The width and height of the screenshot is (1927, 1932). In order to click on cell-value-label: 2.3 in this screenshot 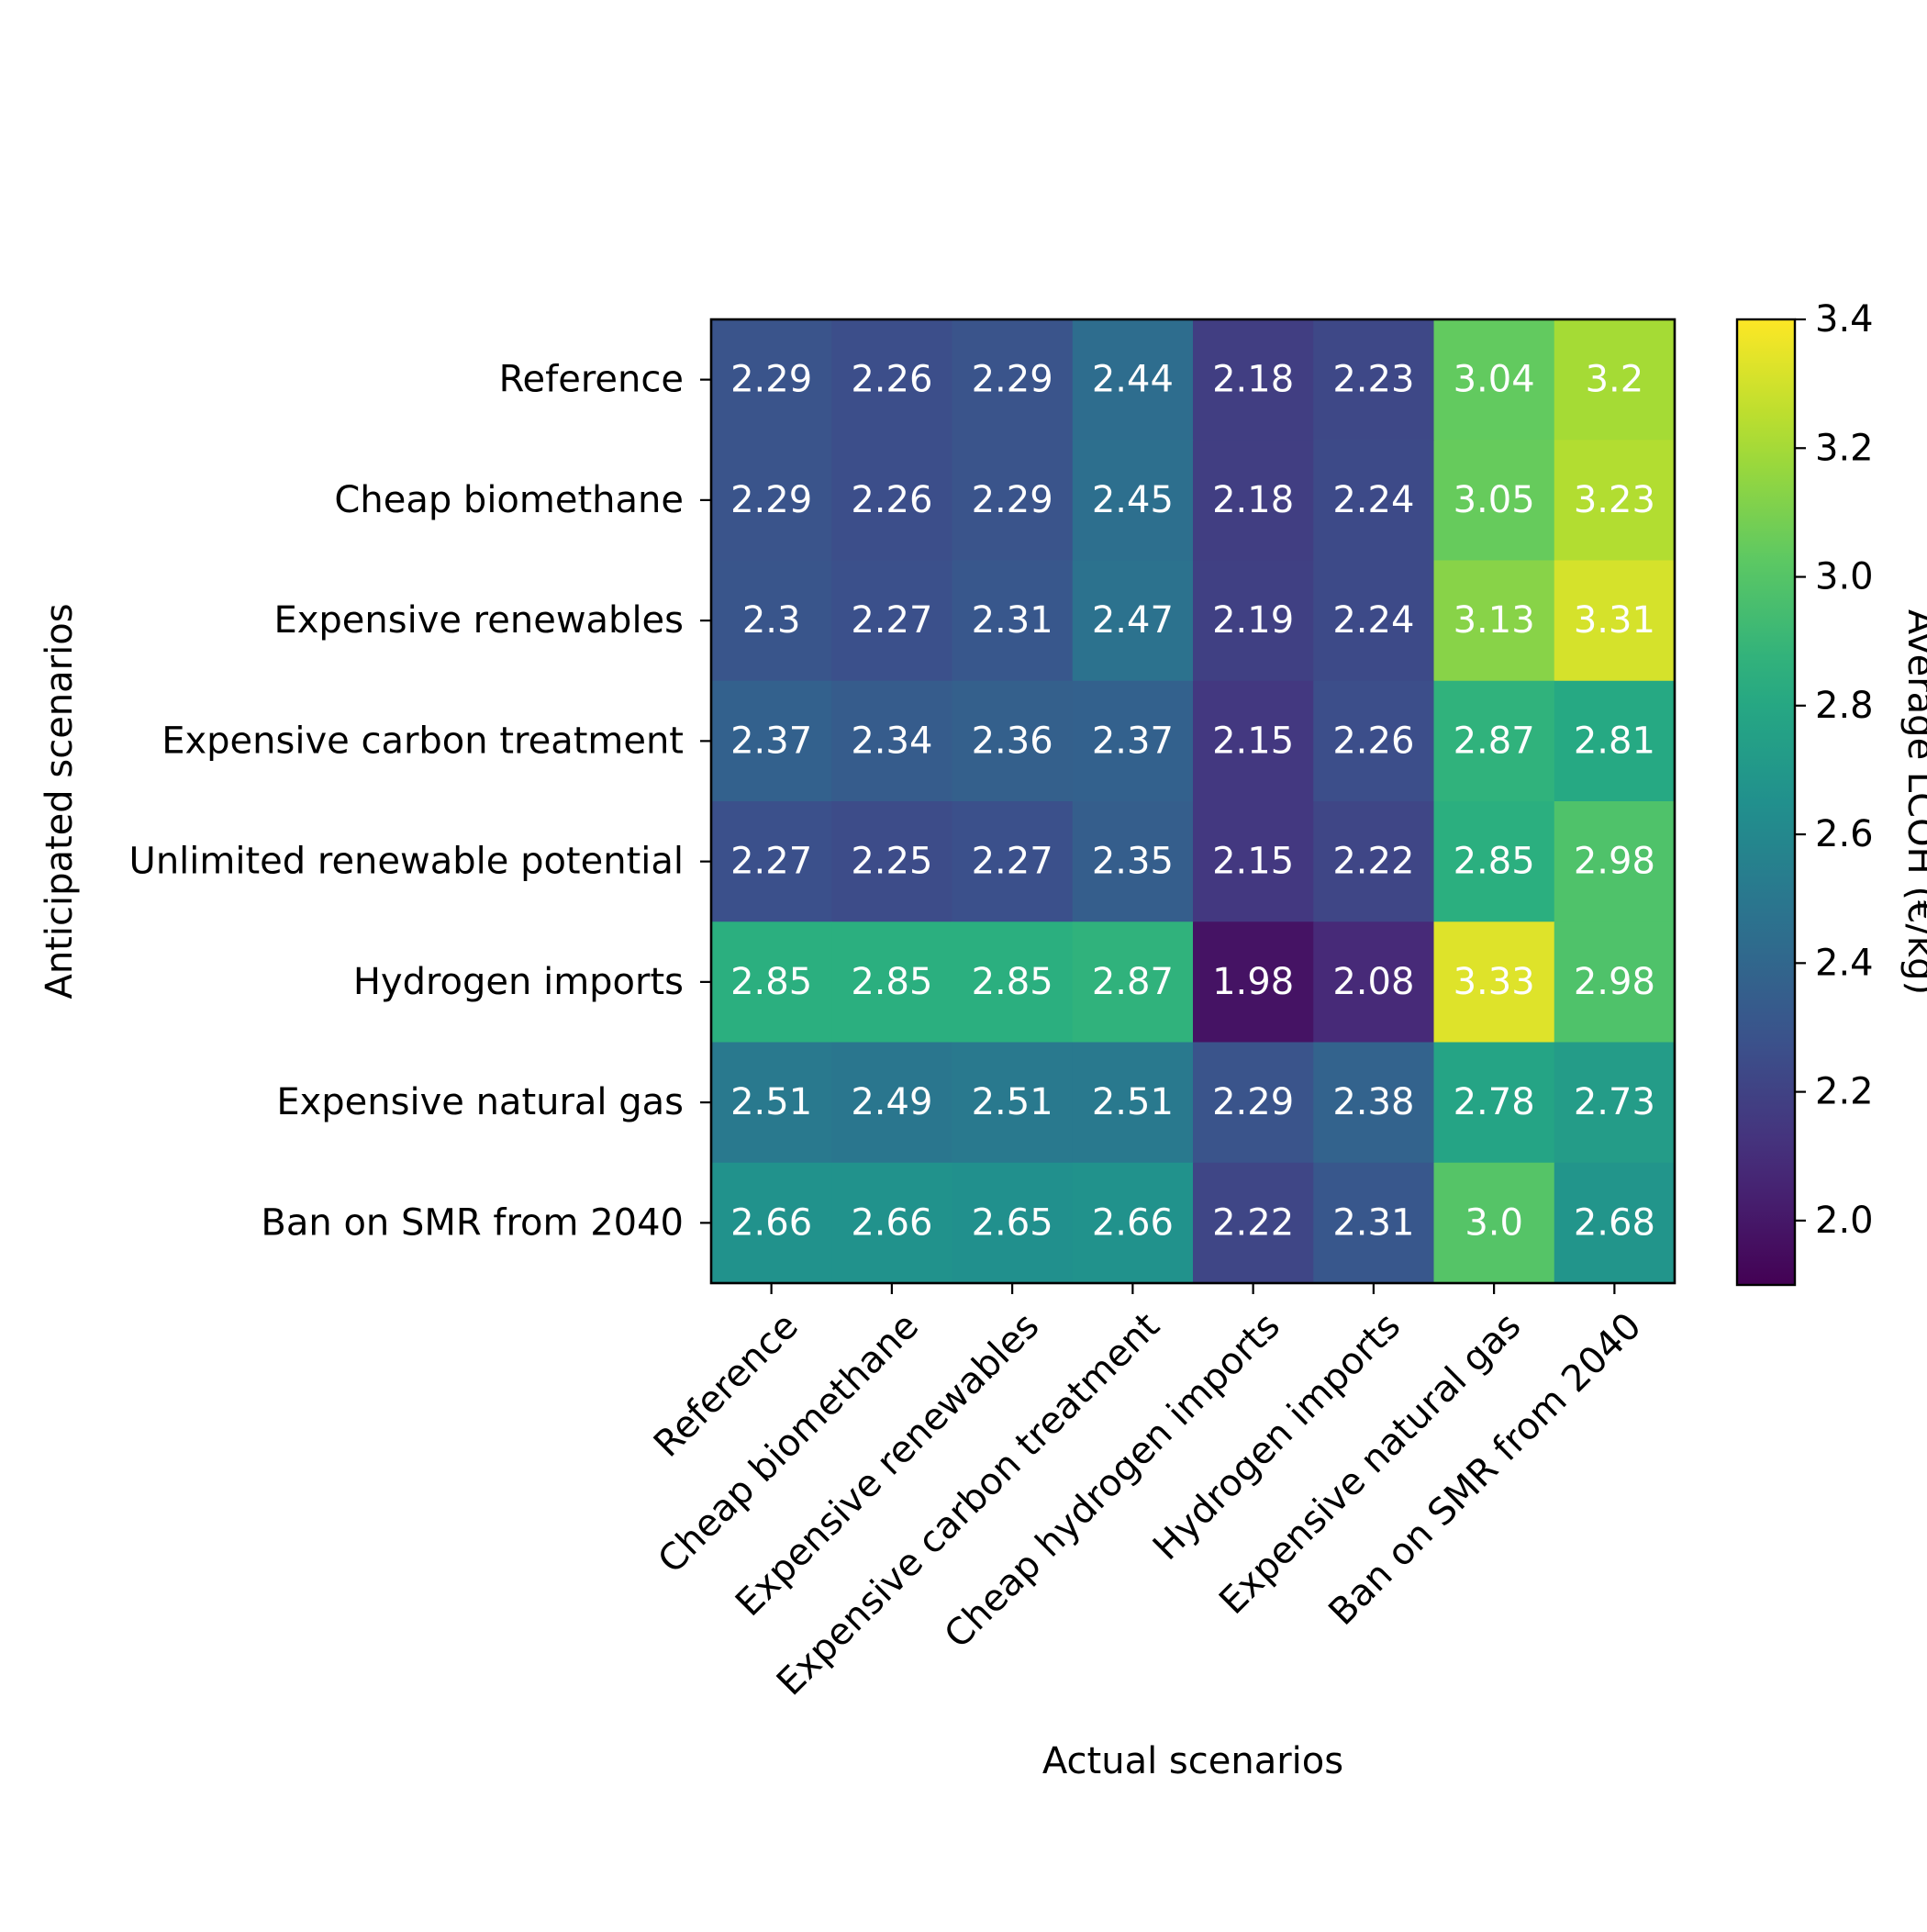, I will do `click(771, 620)`.